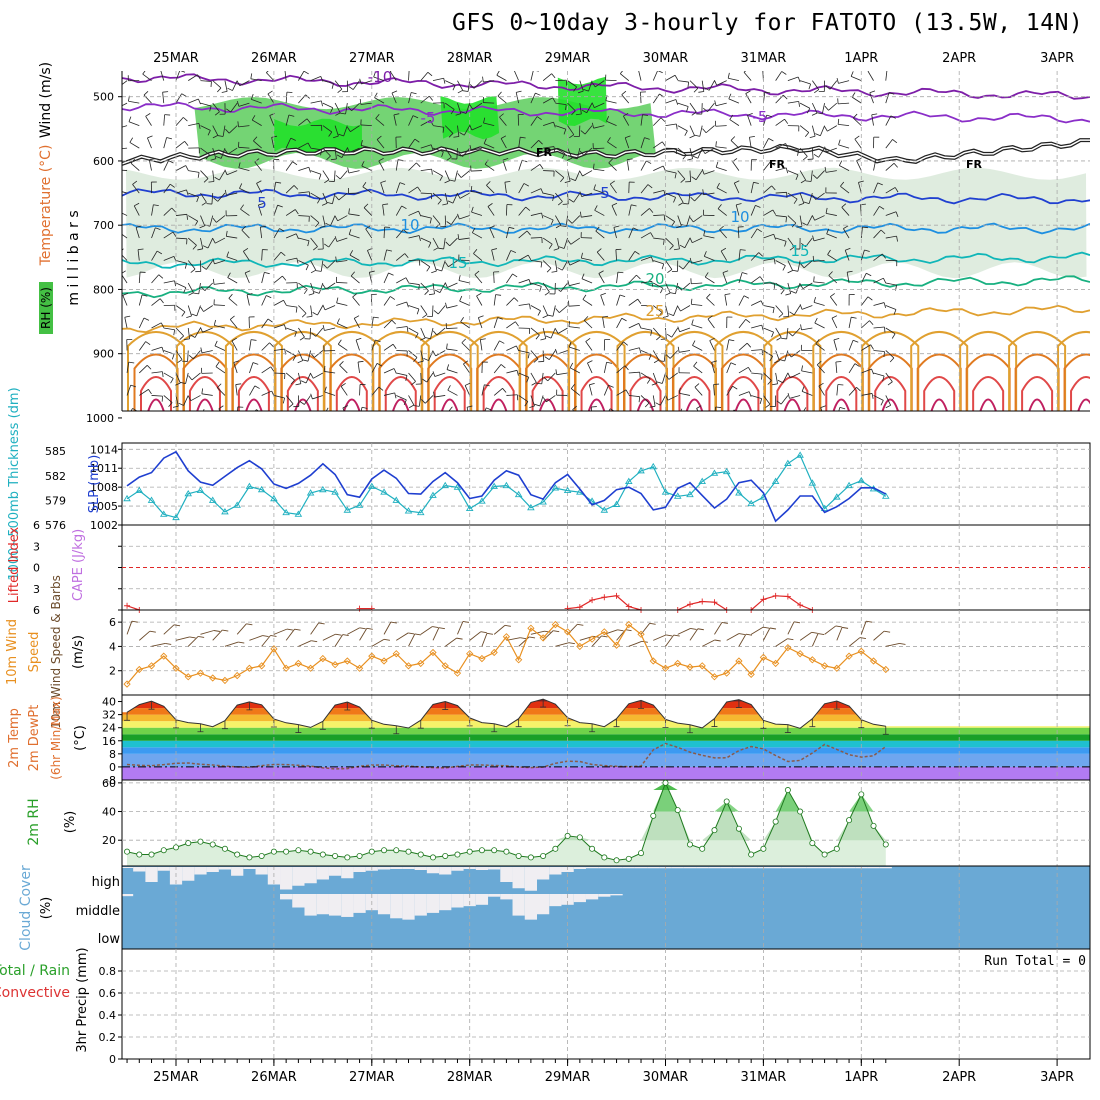 The height and width of the screenshot is (1100, 1100). What do you see at coordinates (55, 451) in the screenshot?
I see `thk-tick-label: 585` at bounding box center [55, 451].